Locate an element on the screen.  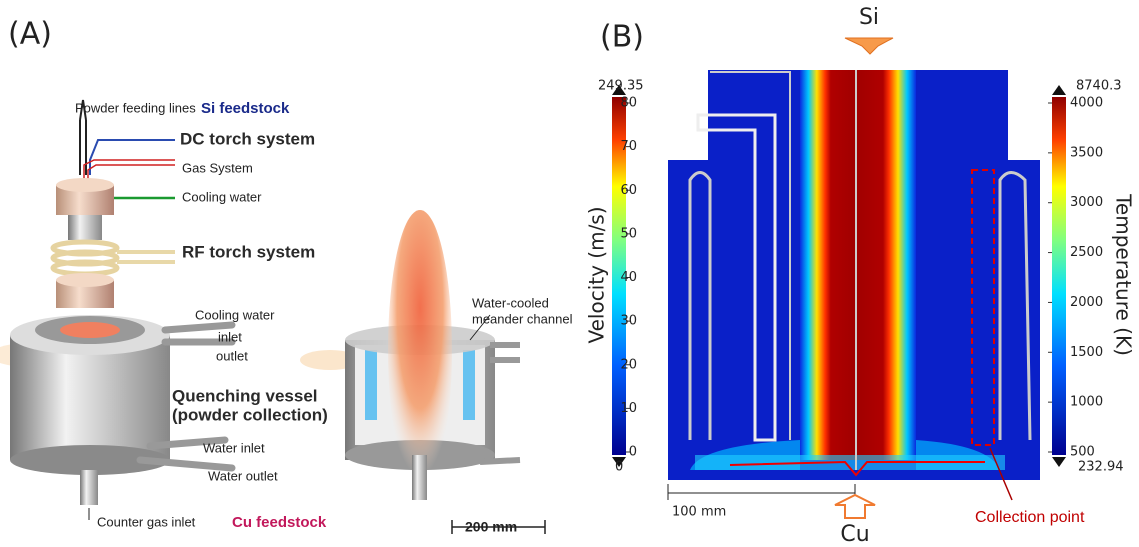
tick-label: 3000 is located at coordinates (1086, 202).